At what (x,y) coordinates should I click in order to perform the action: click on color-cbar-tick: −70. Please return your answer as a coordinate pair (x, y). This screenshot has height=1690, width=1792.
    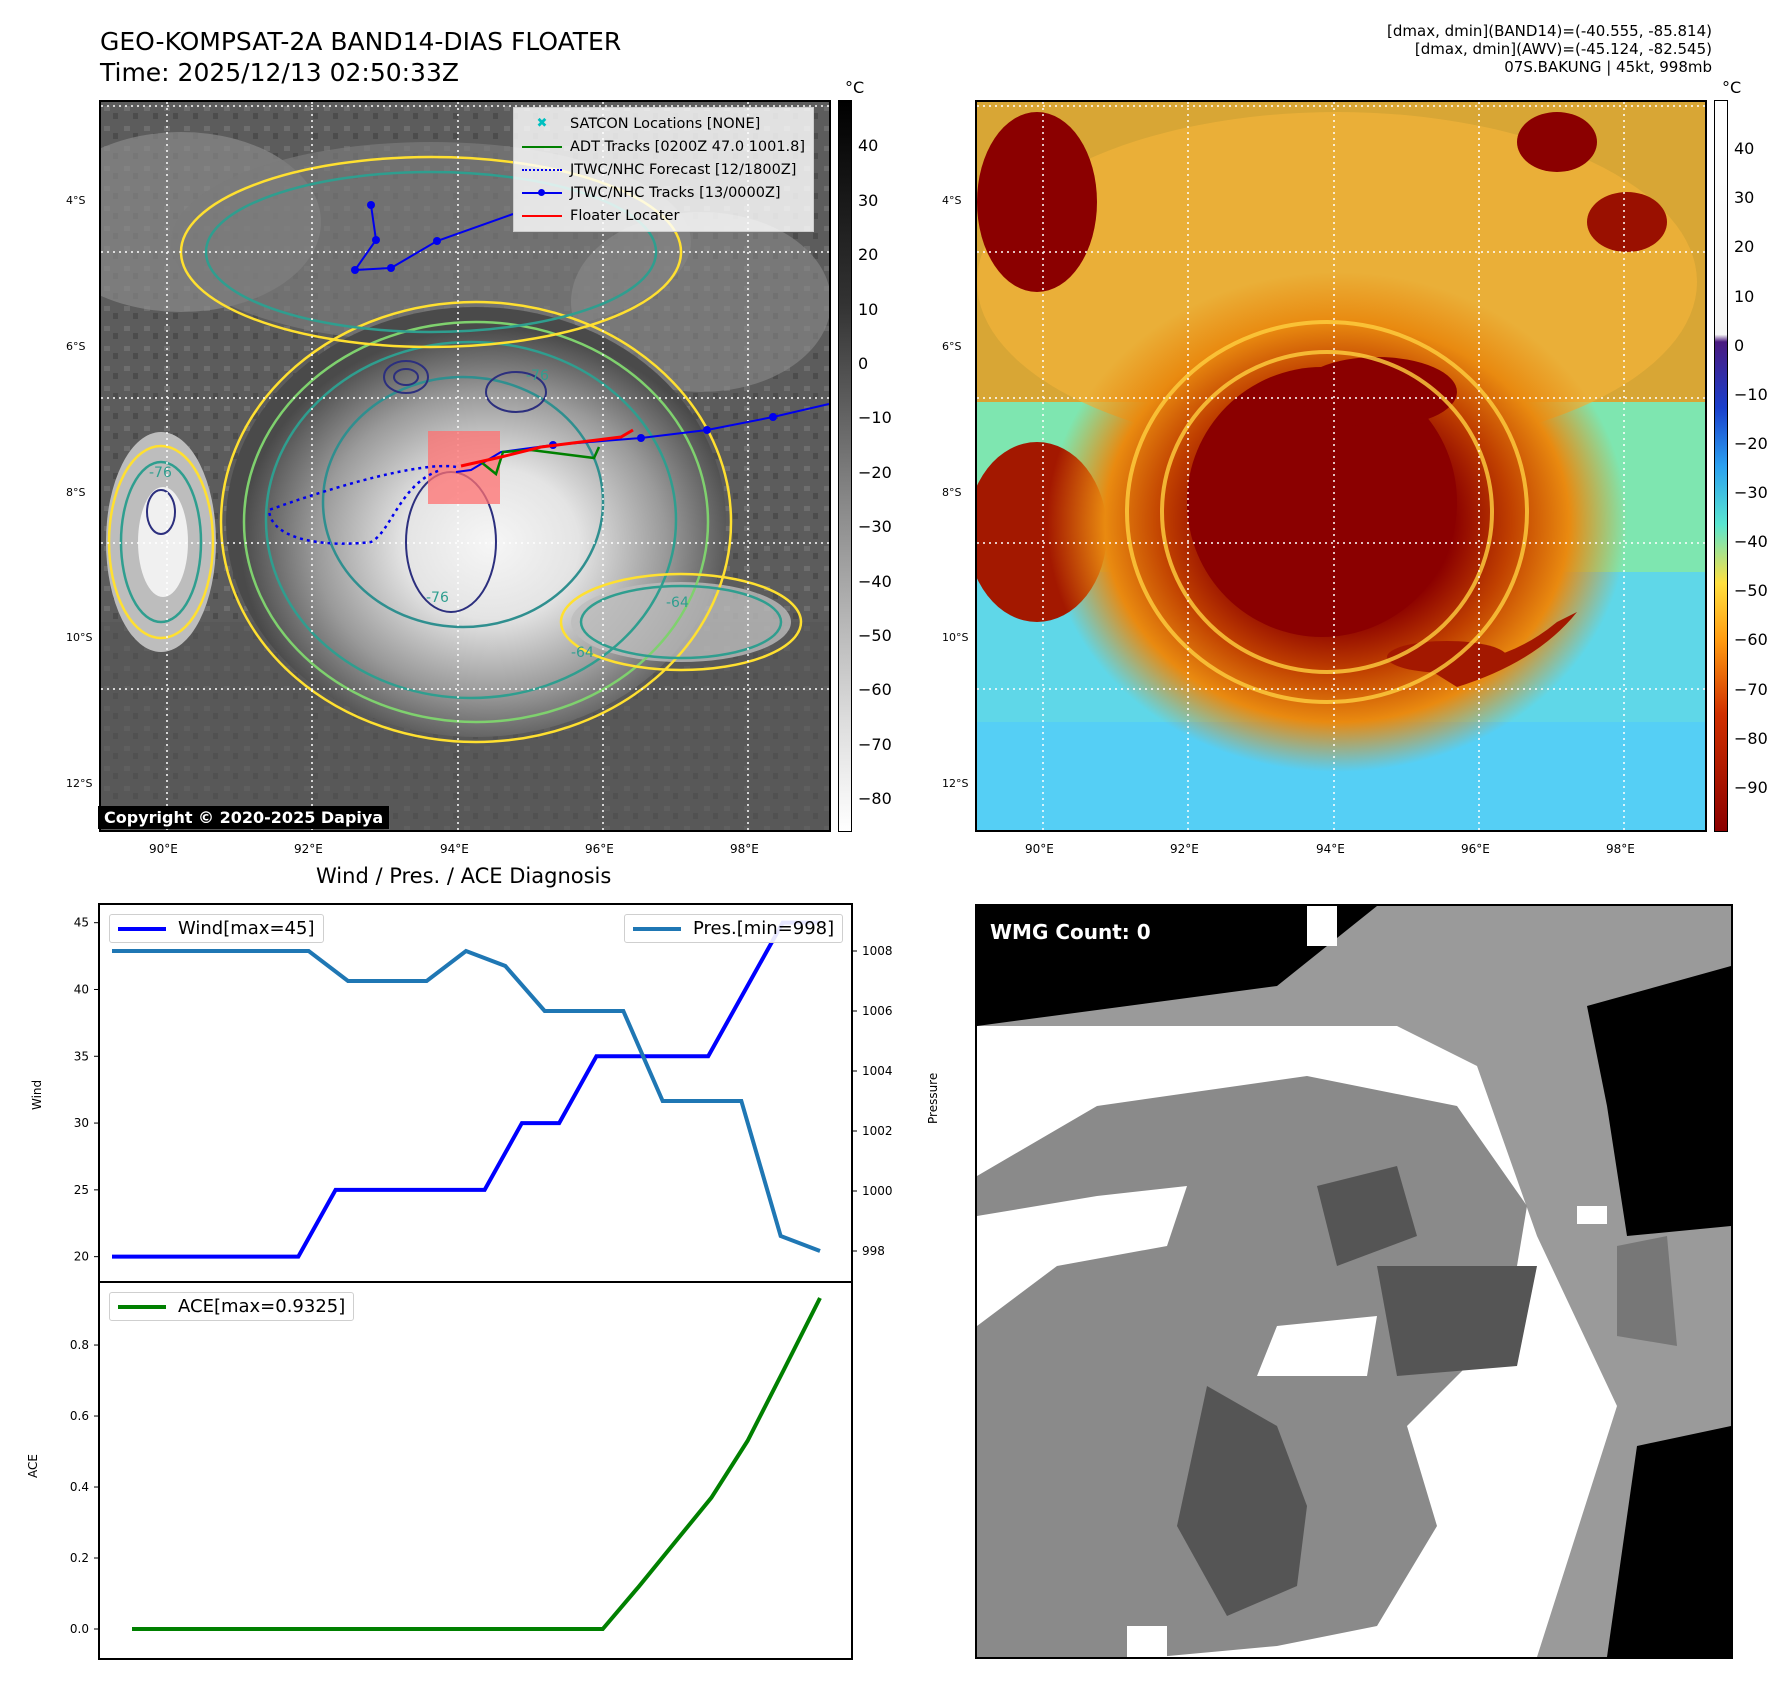
    Looking at the image, I should click on (1751, 689).